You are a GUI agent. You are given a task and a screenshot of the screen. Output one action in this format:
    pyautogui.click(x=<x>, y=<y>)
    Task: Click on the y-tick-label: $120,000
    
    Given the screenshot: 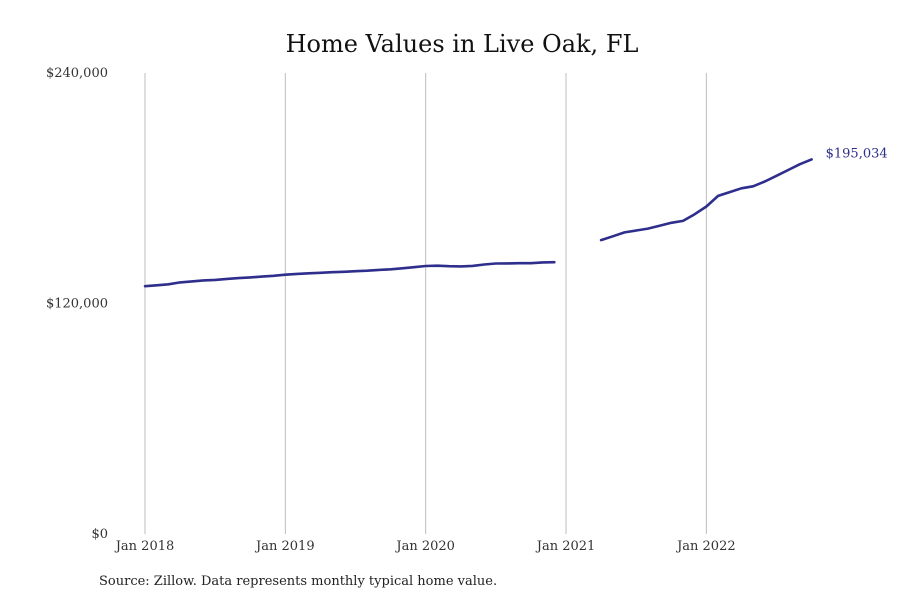 What is the action you would take?
    pyautogui.click(x=77, y=304)
    